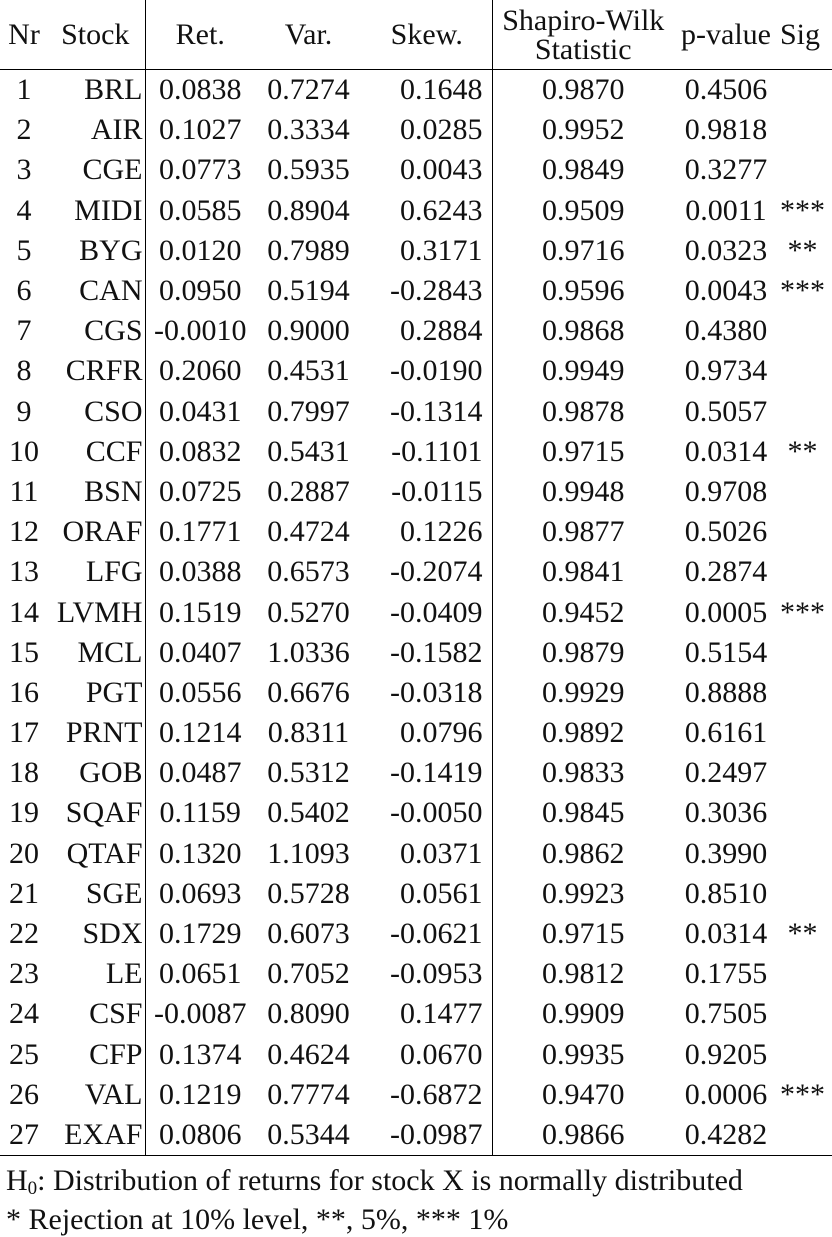 The height and width of the screenshot is (1237, 832). What do you see at coordinates (24, 532) in the screenshot?
I see `cell-nr: 12` at bounding box center [24, 532].